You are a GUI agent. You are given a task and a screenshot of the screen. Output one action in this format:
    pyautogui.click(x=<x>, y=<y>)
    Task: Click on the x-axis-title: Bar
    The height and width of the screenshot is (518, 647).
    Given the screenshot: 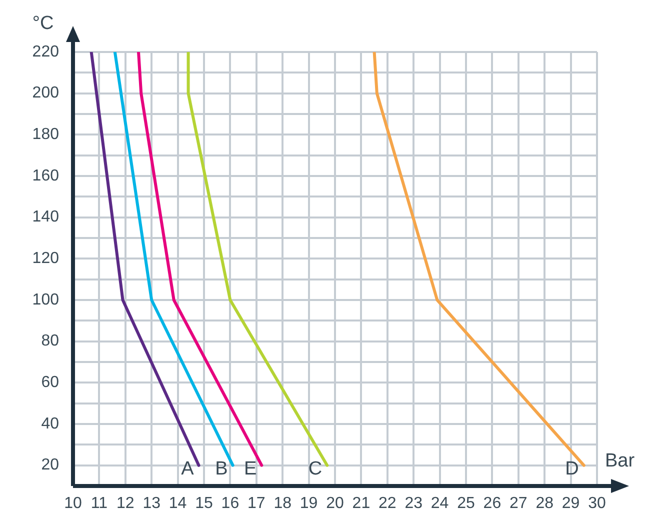 What is the action you would take?
    pyautogui.click(x=620, y=461)
    